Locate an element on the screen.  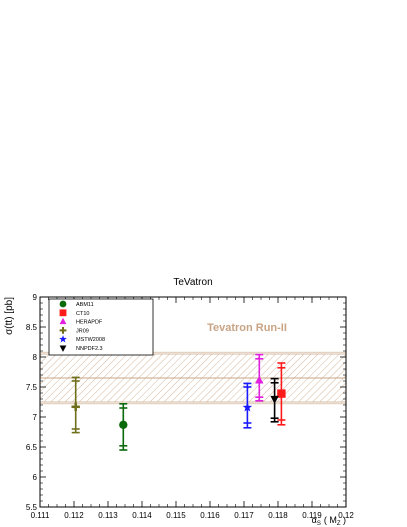
band-layer is located at coordinates (193, 378).